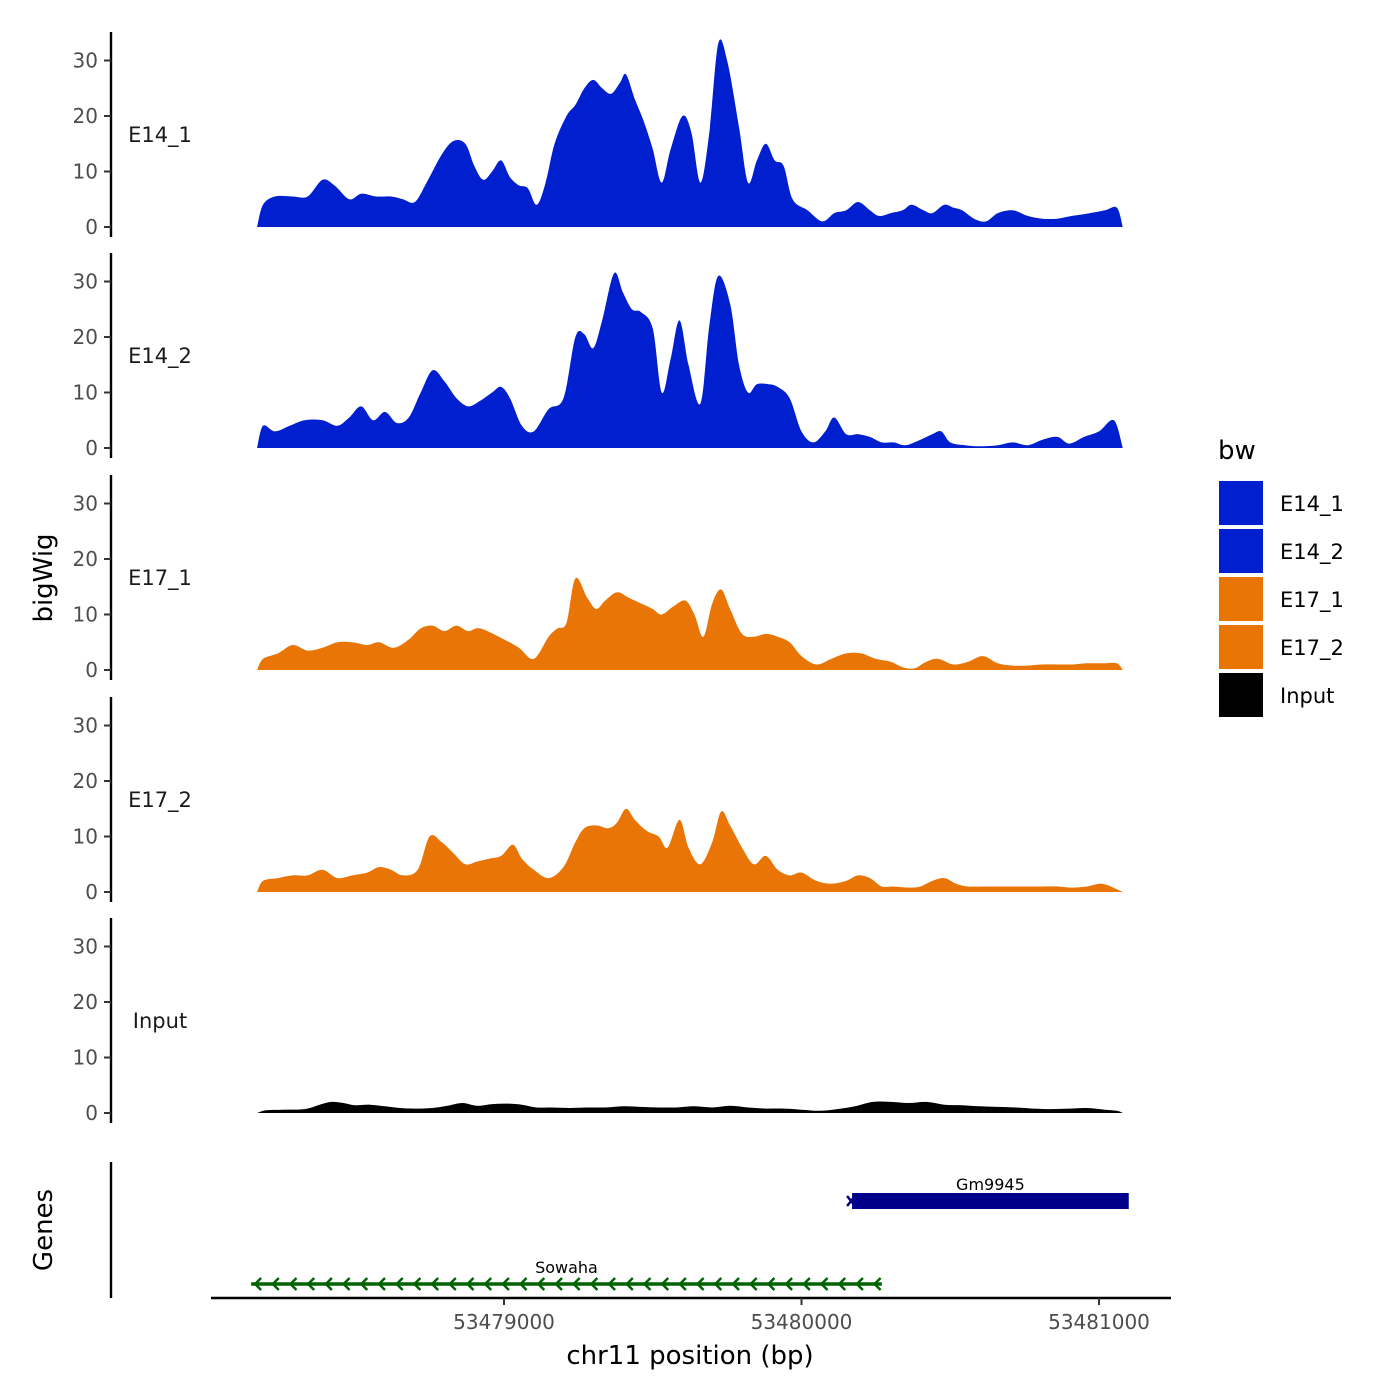 This screenshot has width=1400, height=1400. I want to click on legend-title: bw, so click(1237, 451).